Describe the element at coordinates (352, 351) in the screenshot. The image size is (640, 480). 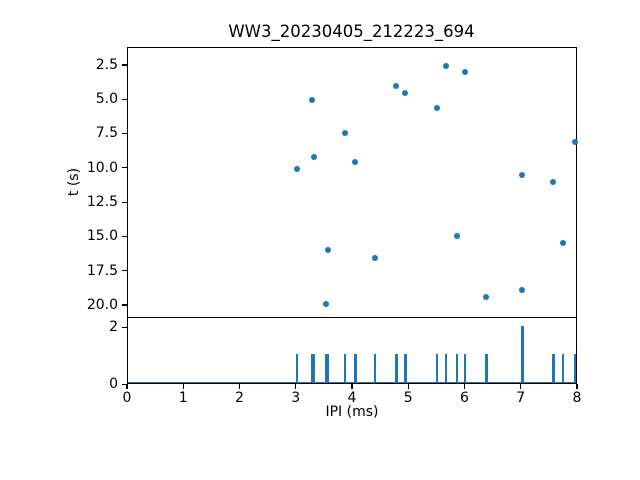
I see `histogram-plot-area` at that location.